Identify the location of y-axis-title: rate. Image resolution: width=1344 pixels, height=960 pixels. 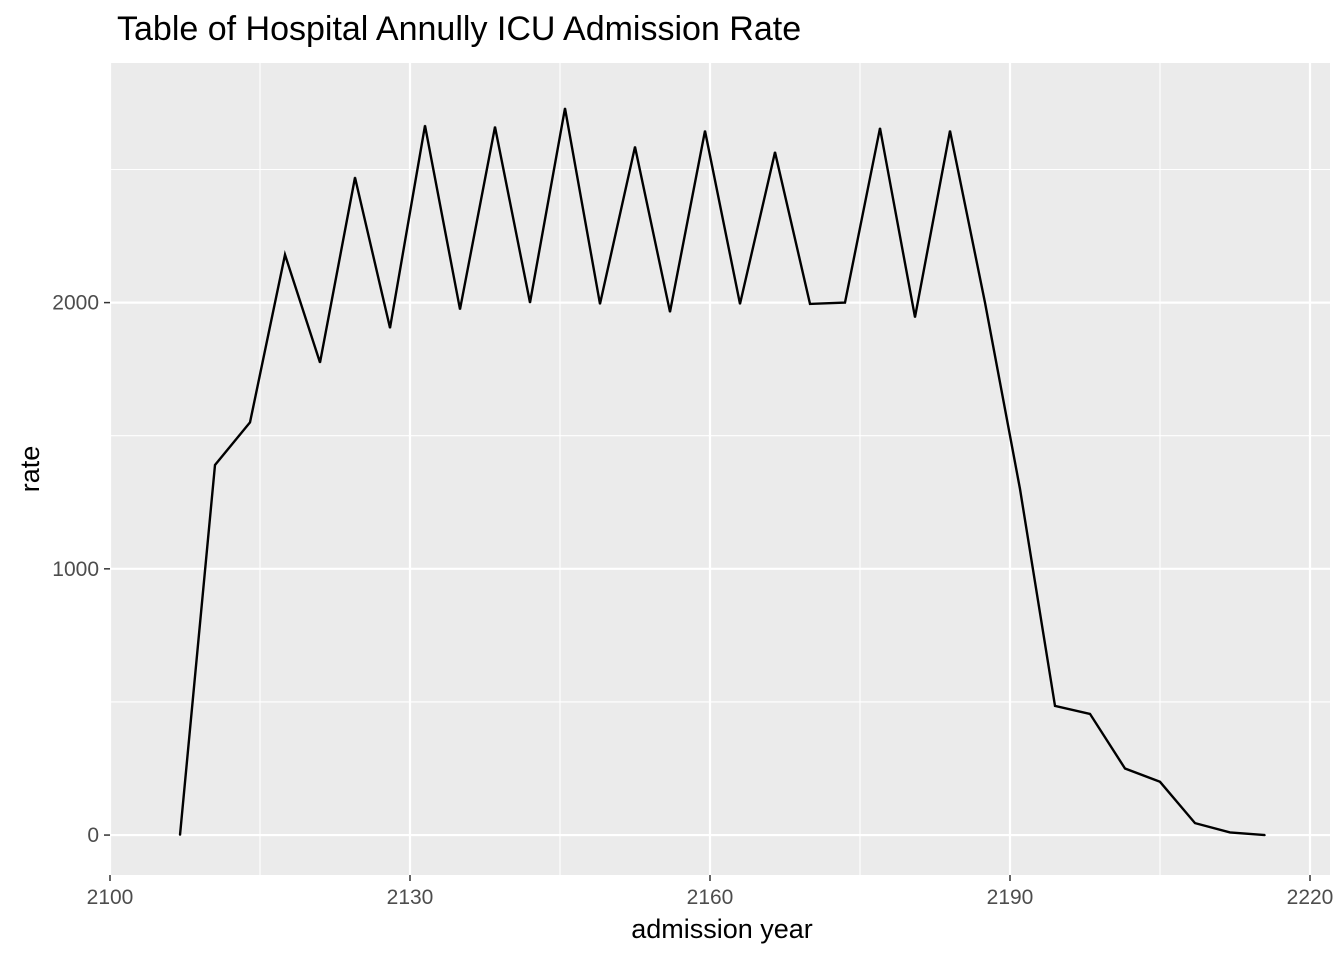
(30, 469).